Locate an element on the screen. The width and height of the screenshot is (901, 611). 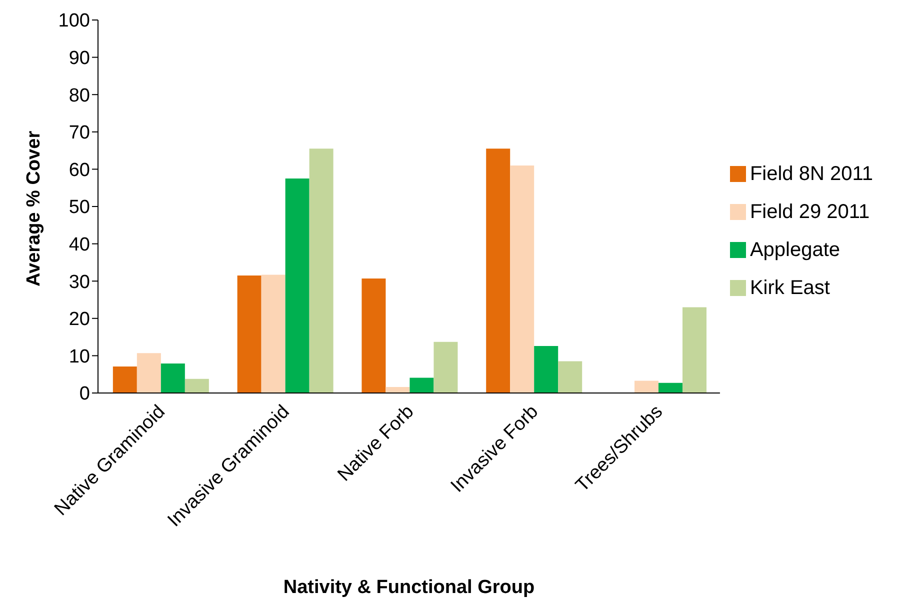
y-axis-title: Average % Cover is located at coordinates (34, 208).